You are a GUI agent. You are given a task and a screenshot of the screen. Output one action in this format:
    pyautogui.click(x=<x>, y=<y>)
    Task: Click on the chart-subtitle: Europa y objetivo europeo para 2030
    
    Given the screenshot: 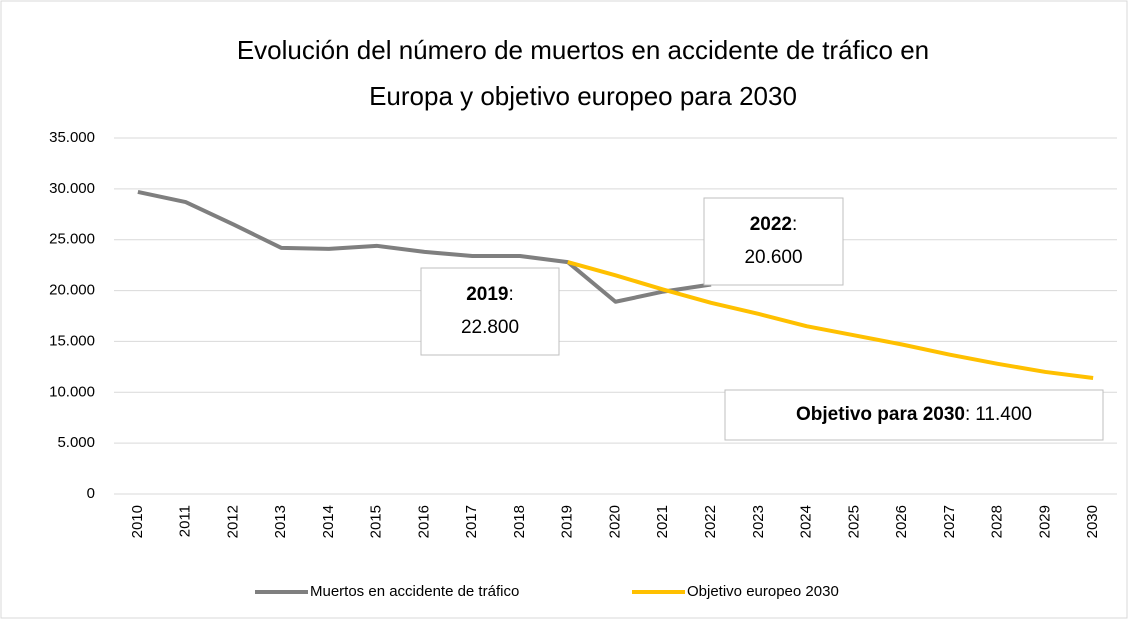 What is the action you would take?
    pyautogui.click(x=583, y=96)
    